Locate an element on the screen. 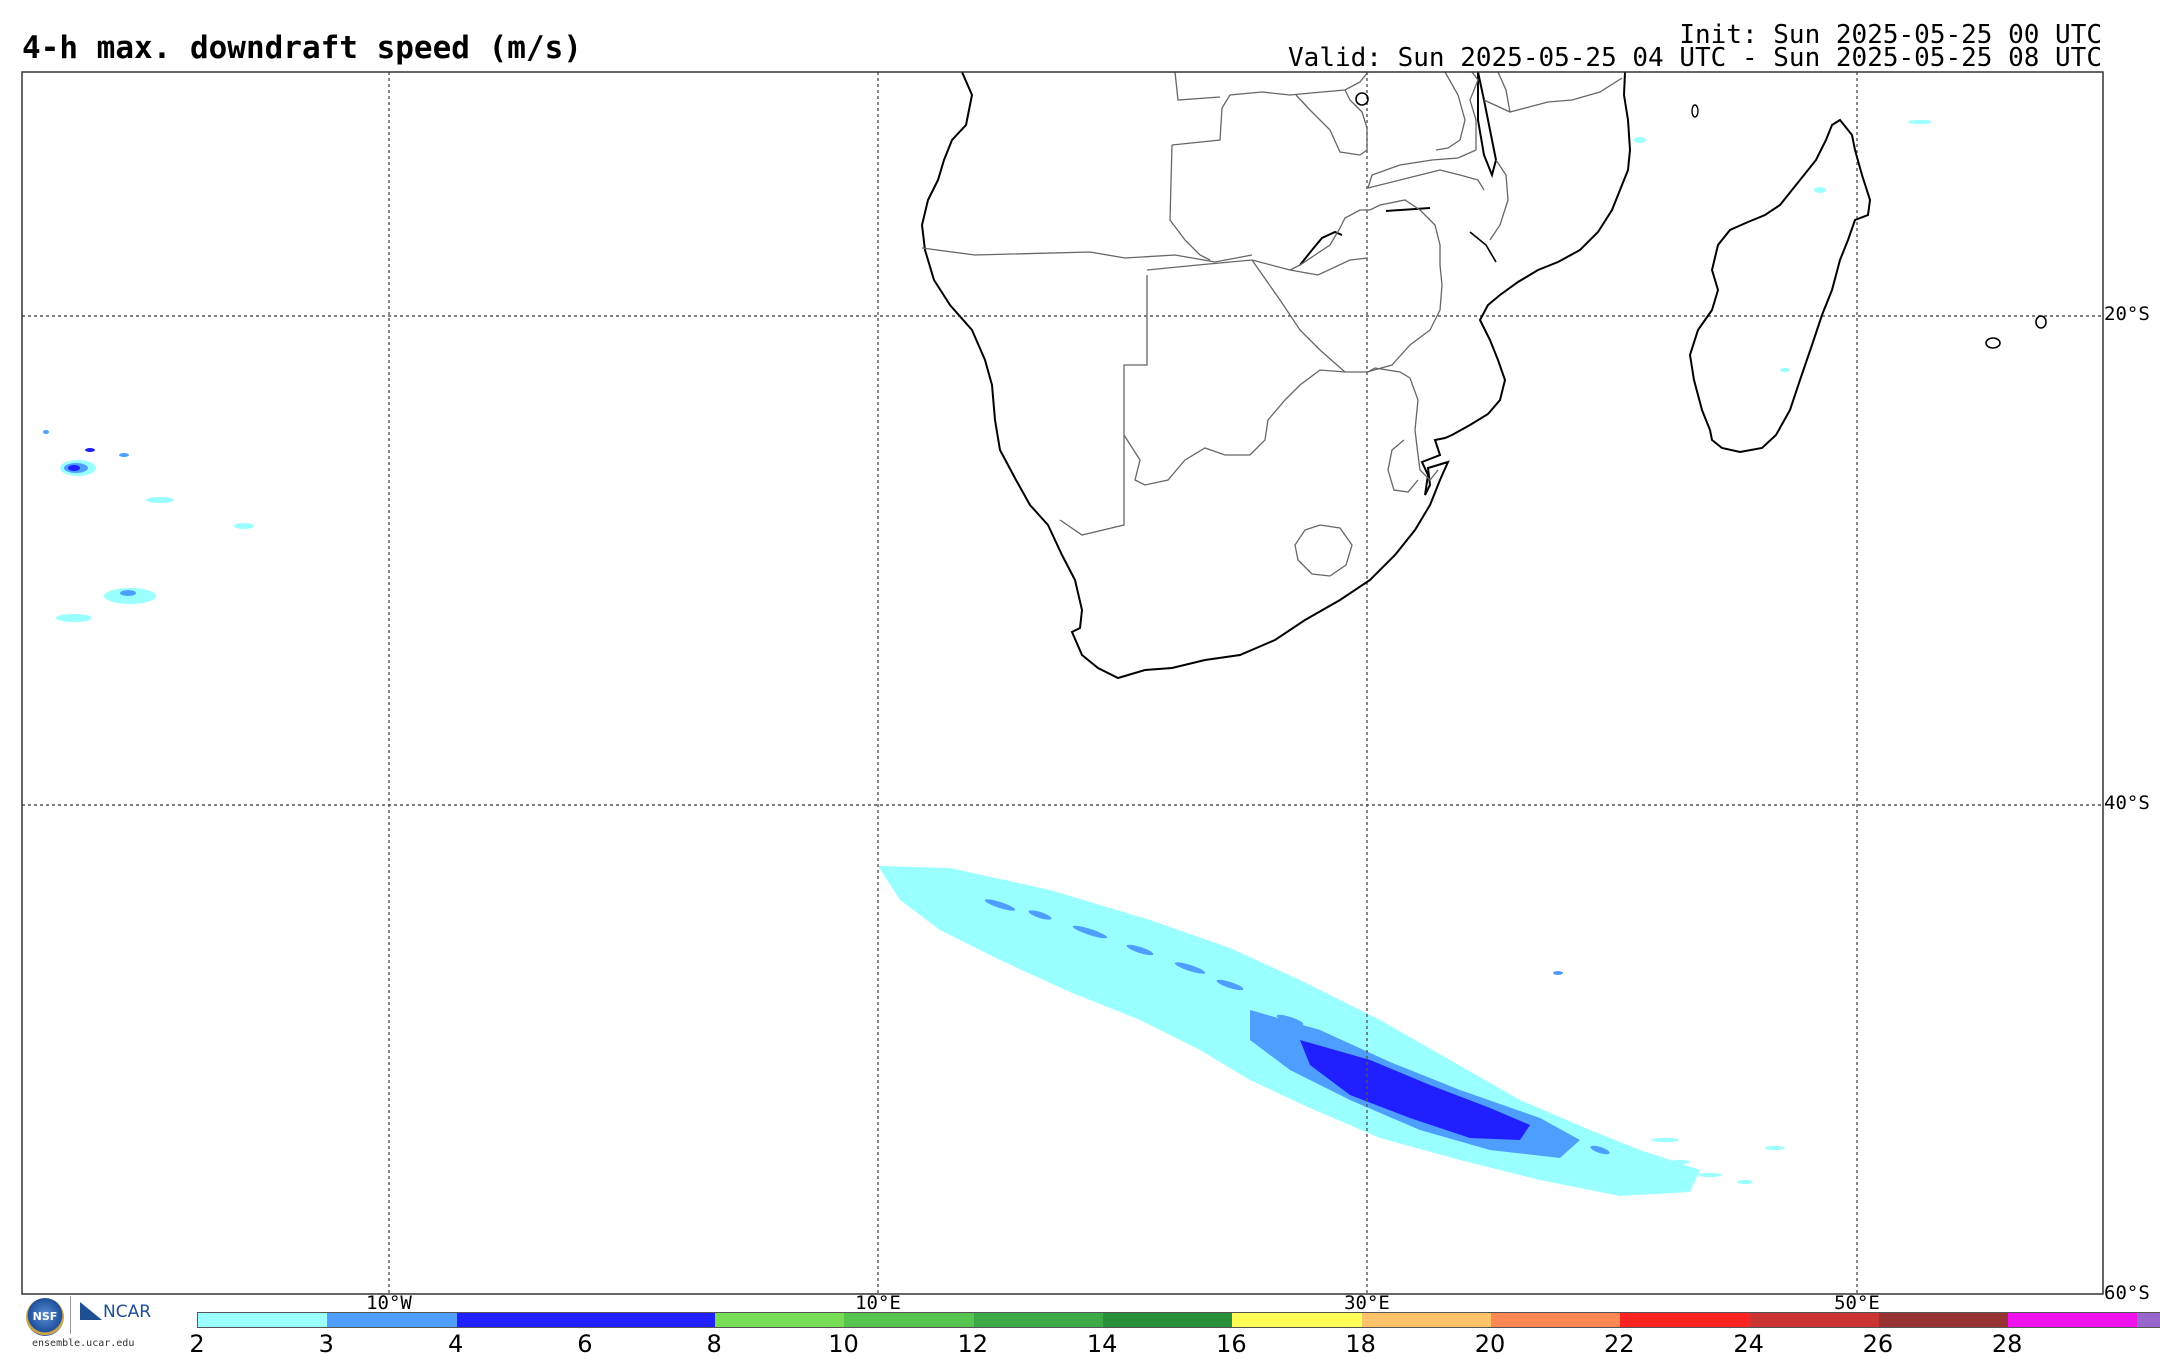 Image resolution: width=2160 pixels, height=1358 pixels. colorbar-tick-label: 24 is located at coordinates (1748, 1344).